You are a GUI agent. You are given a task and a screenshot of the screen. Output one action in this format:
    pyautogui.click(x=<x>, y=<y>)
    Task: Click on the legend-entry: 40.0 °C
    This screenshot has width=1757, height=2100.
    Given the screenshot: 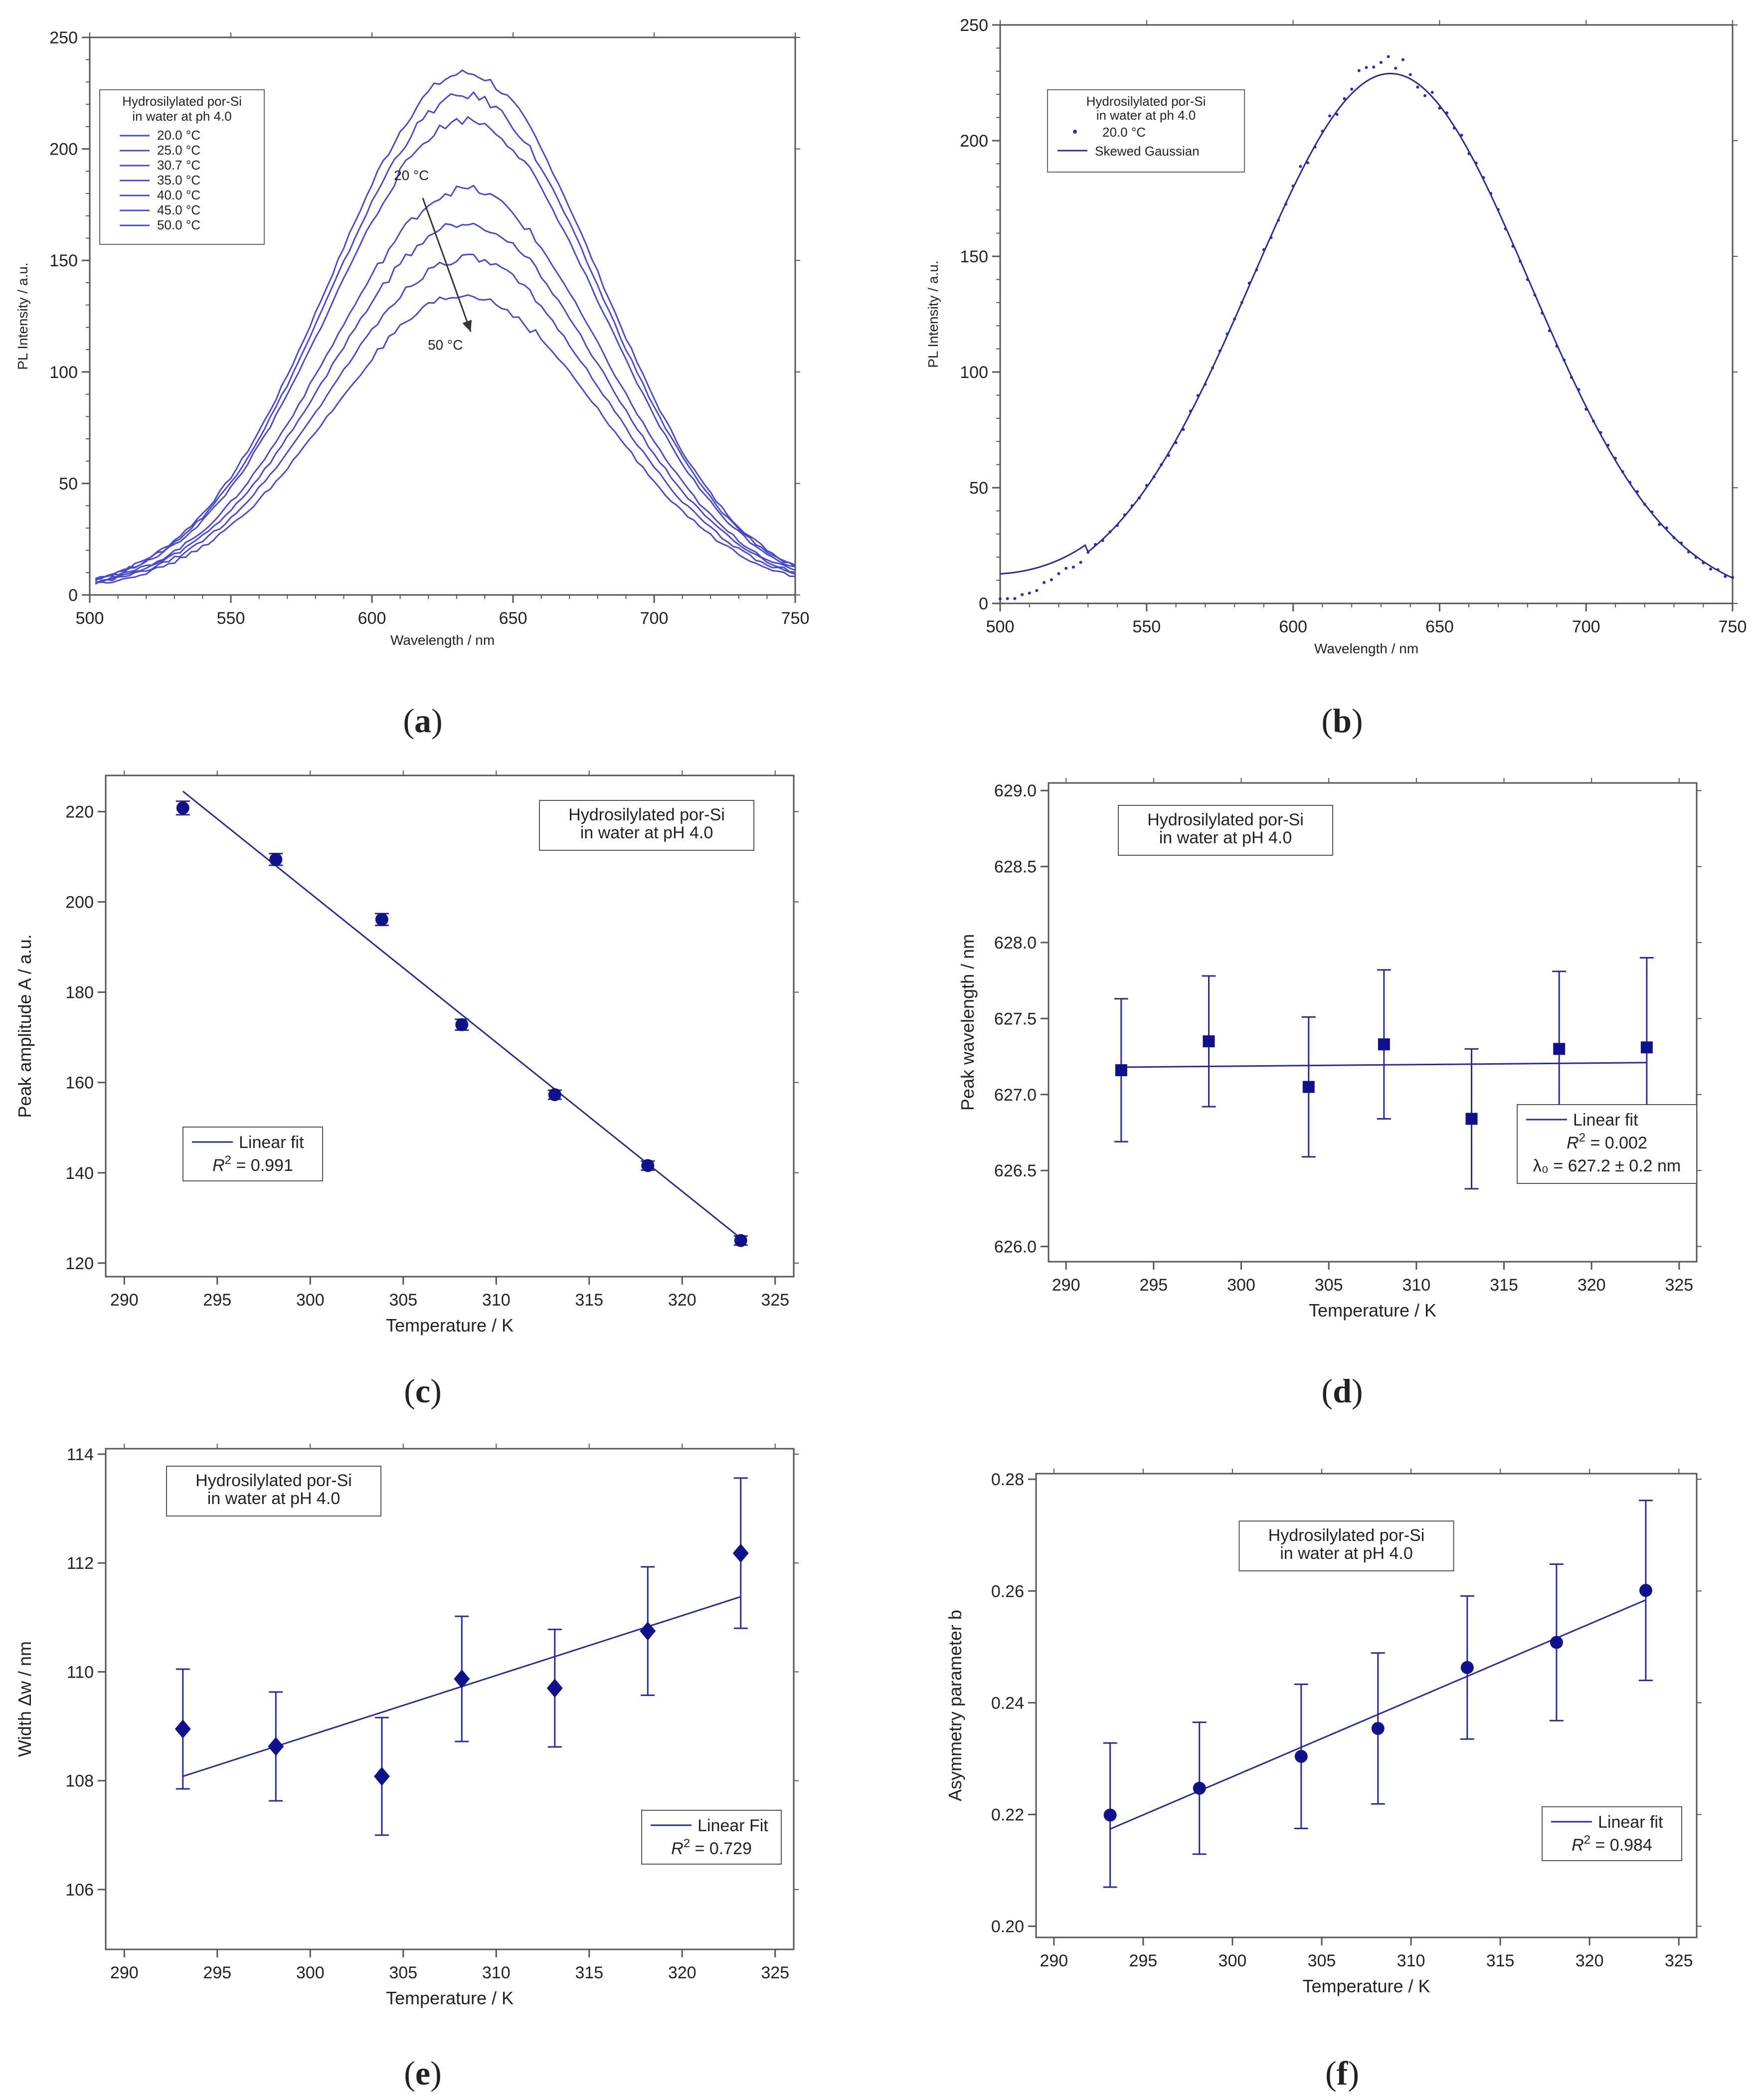 What is the action you would take?
    pyautogui.click(x=178, y=195)
    